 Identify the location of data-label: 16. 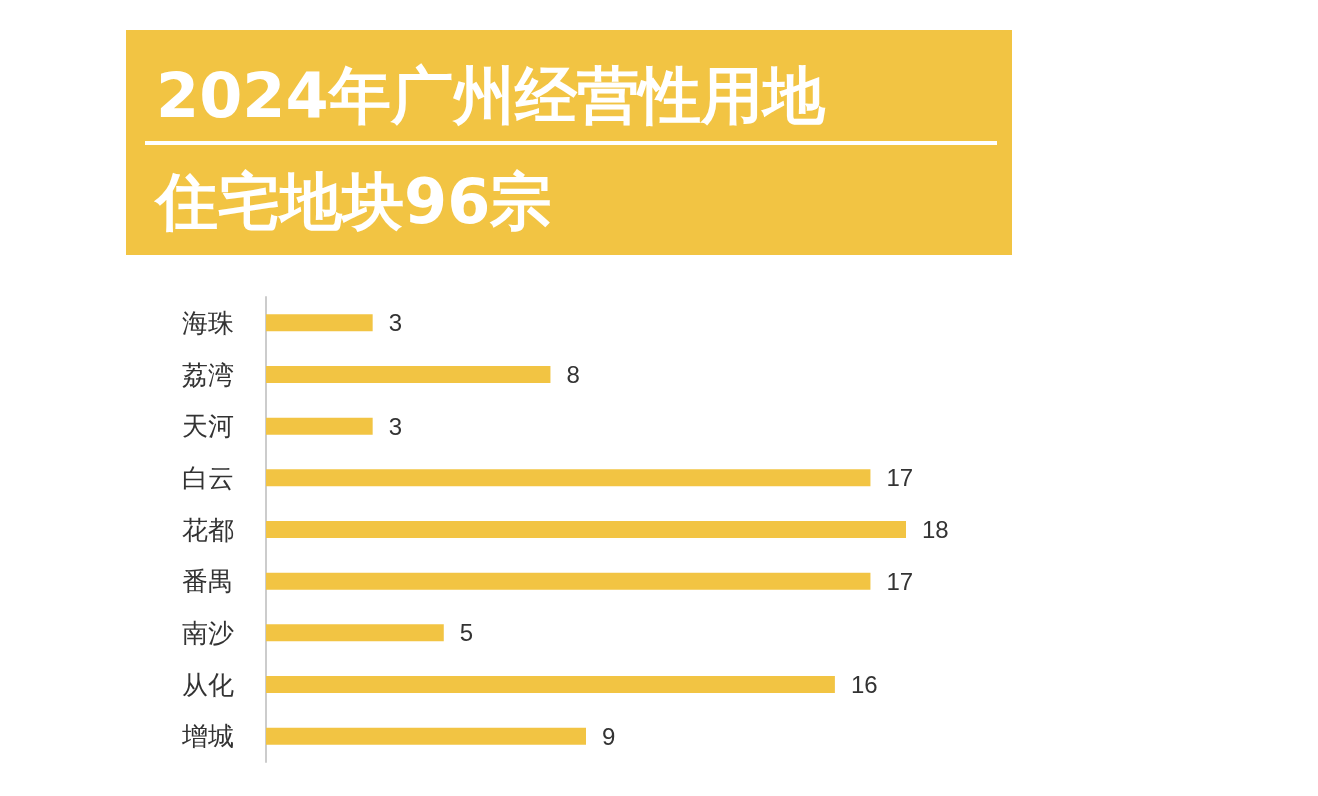
(864, 684).